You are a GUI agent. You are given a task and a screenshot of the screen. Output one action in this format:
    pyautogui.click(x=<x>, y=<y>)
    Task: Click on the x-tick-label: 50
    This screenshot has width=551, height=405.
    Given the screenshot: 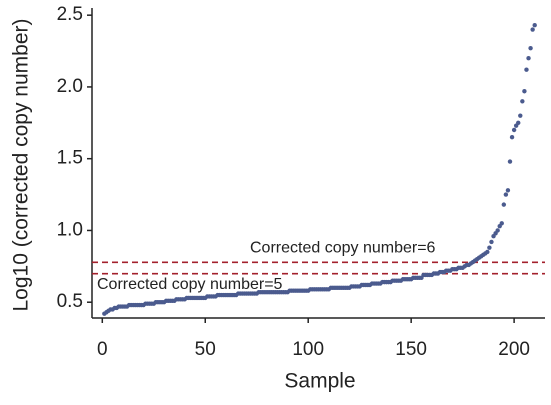 What is the action you would take?
    pyautogui.click(x=205, y=349)
    